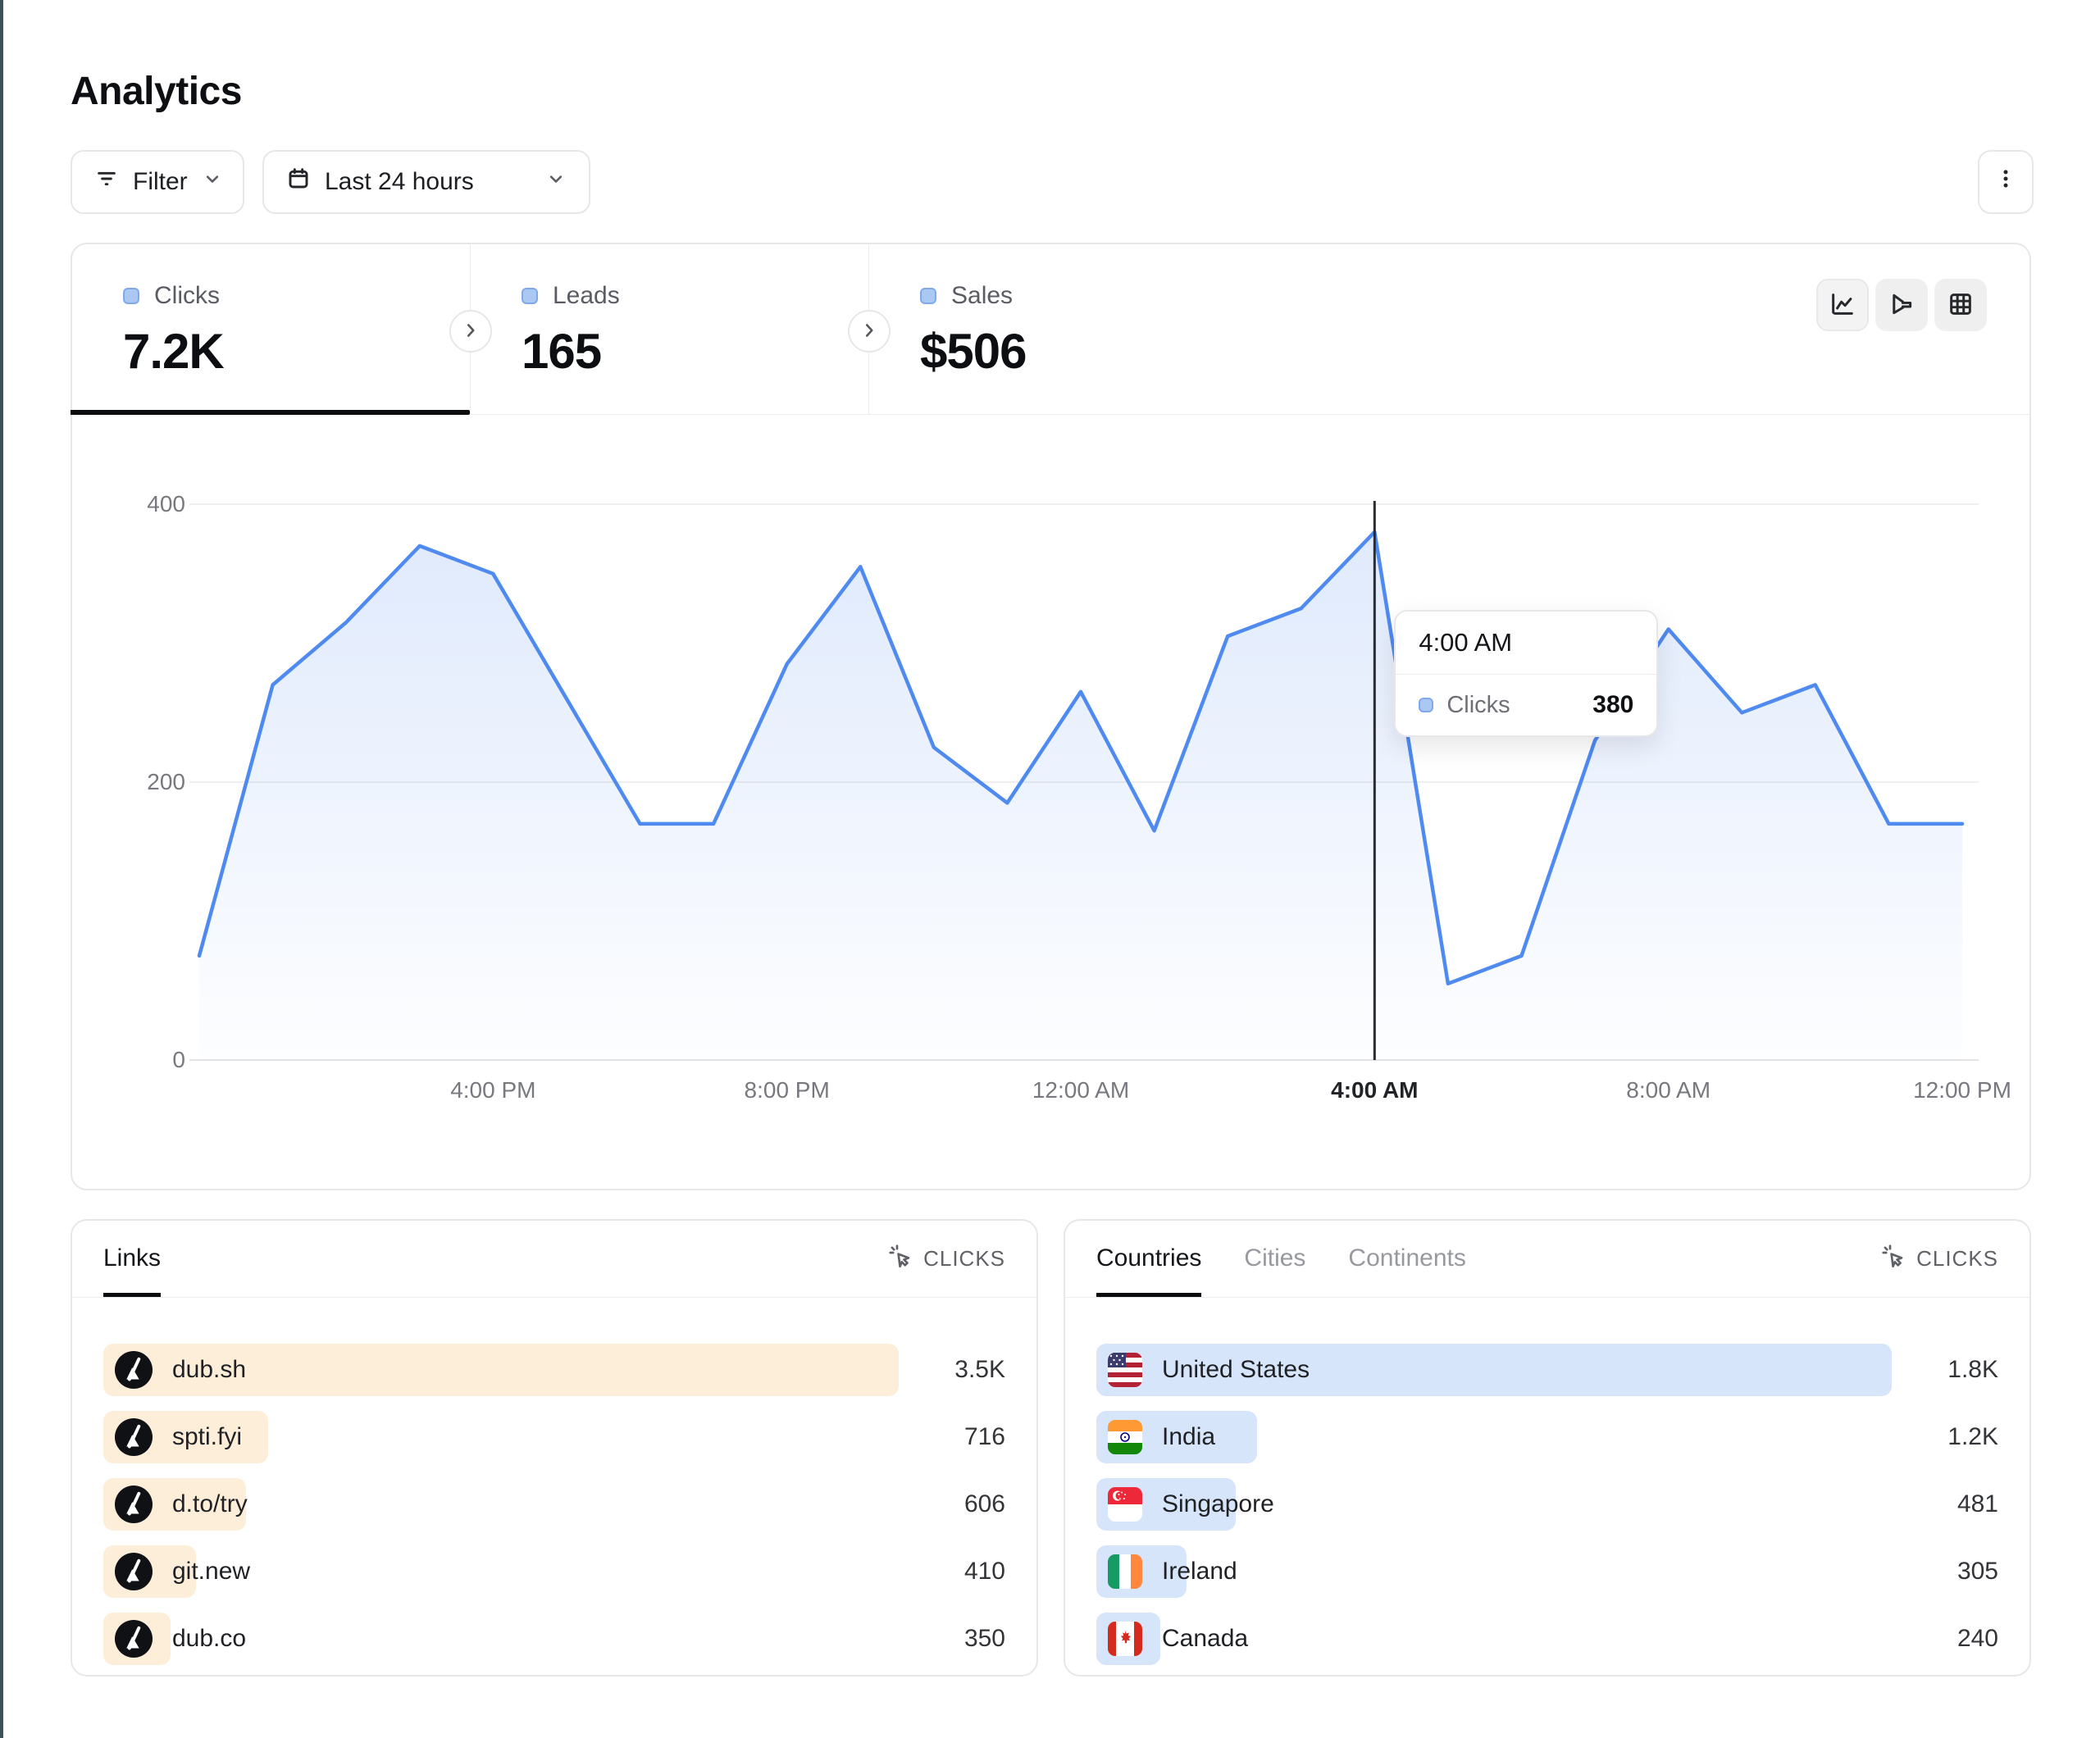 This screenshot has width=2100, height=1738. Describe the element at coordinates (984, 1571) in the screenshot. I see `row-value: 410` at that location.